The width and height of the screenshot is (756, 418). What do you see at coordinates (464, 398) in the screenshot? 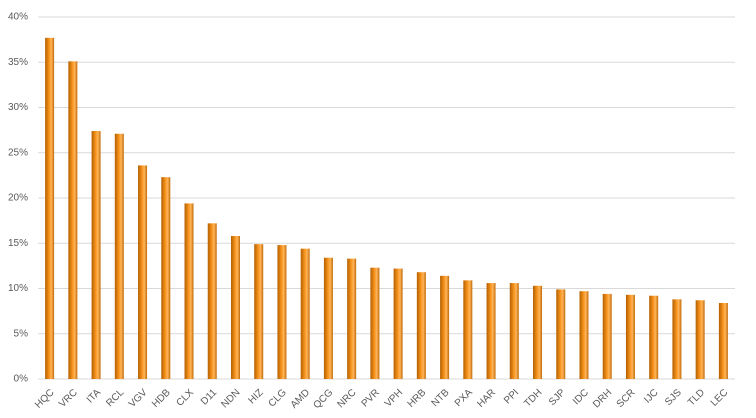
I see `x-tick-label: PXA` at bounding box center [464, 398].